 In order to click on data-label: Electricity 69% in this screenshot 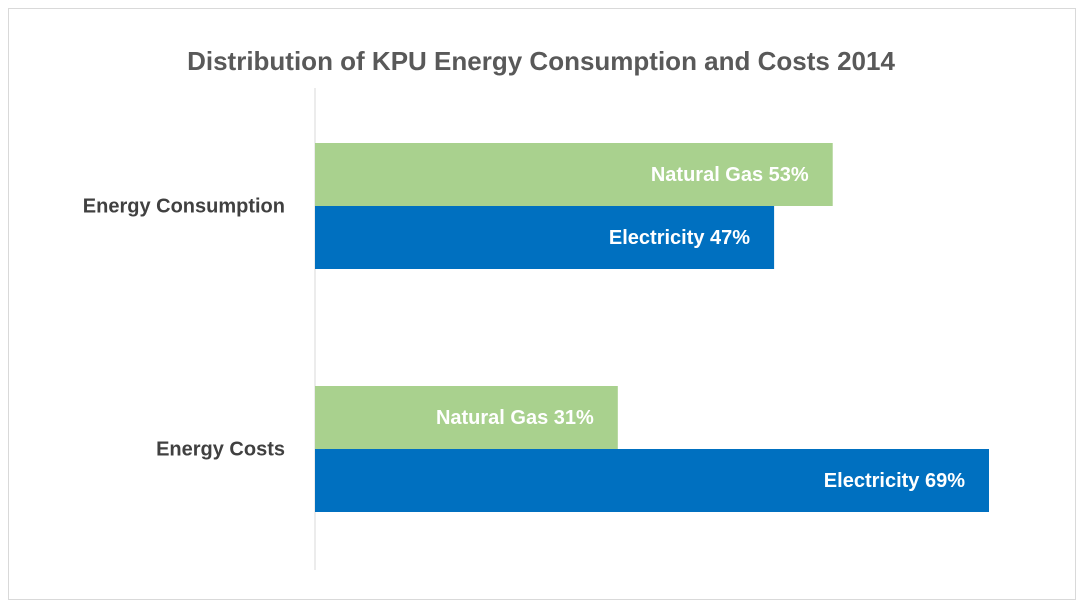, I will do `click(894, 481)`.